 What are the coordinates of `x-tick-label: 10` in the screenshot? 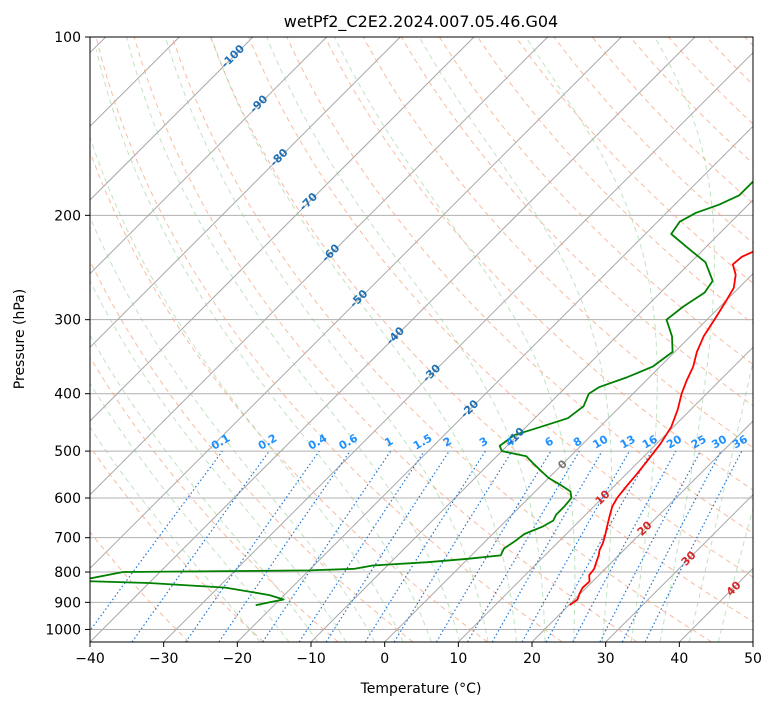 It's located at (458, 659).